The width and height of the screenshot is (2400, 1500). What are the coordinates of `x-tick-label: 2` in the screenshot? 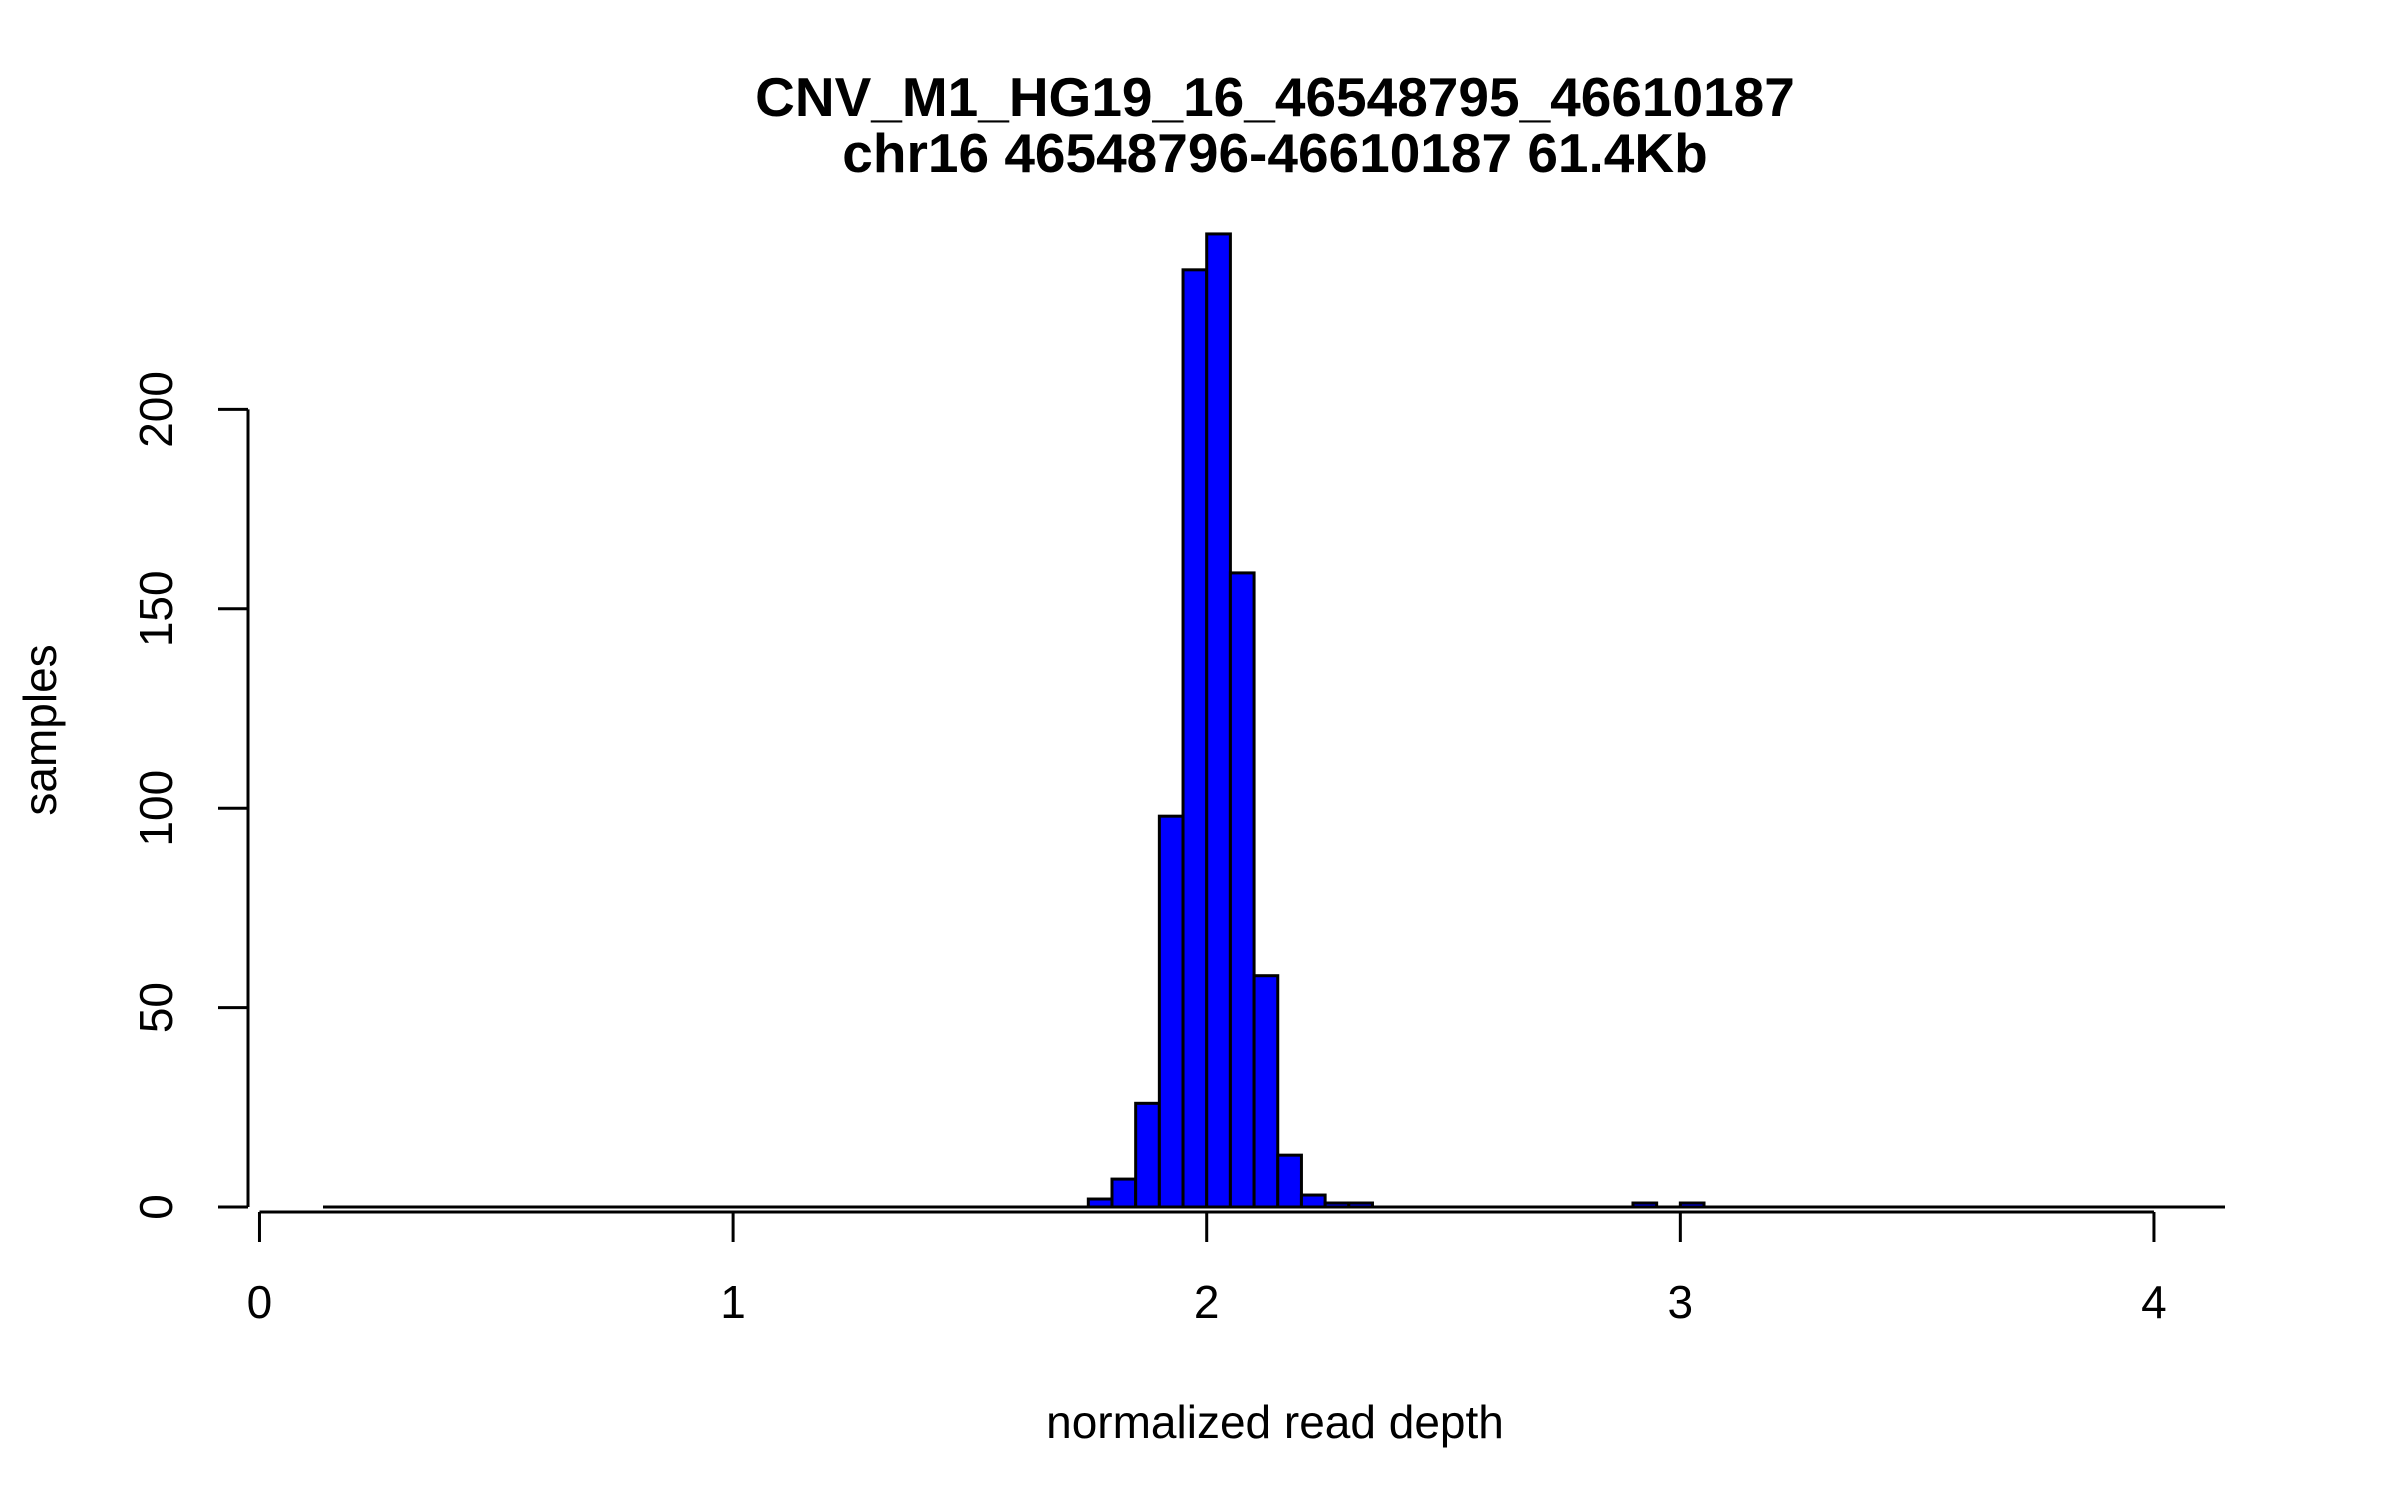 It's located at (1207, 1302).